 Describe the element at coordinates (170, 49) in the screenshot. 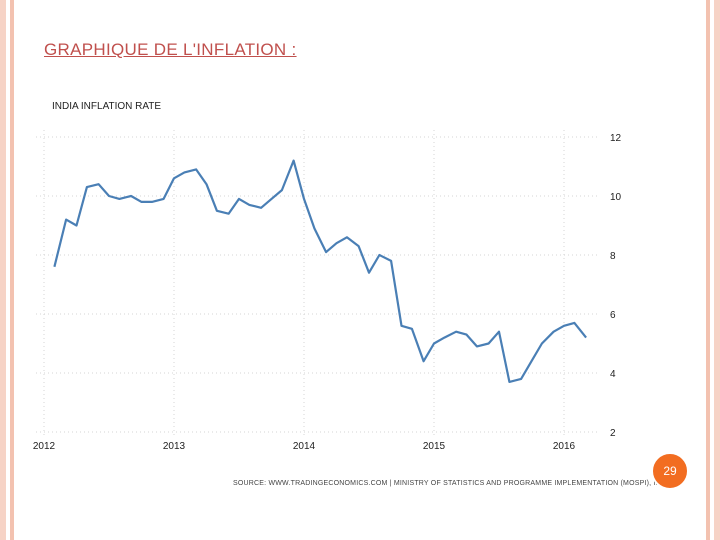

I see `slide-title: GRAPHIQUE DE L'INFLATION :` at that location.